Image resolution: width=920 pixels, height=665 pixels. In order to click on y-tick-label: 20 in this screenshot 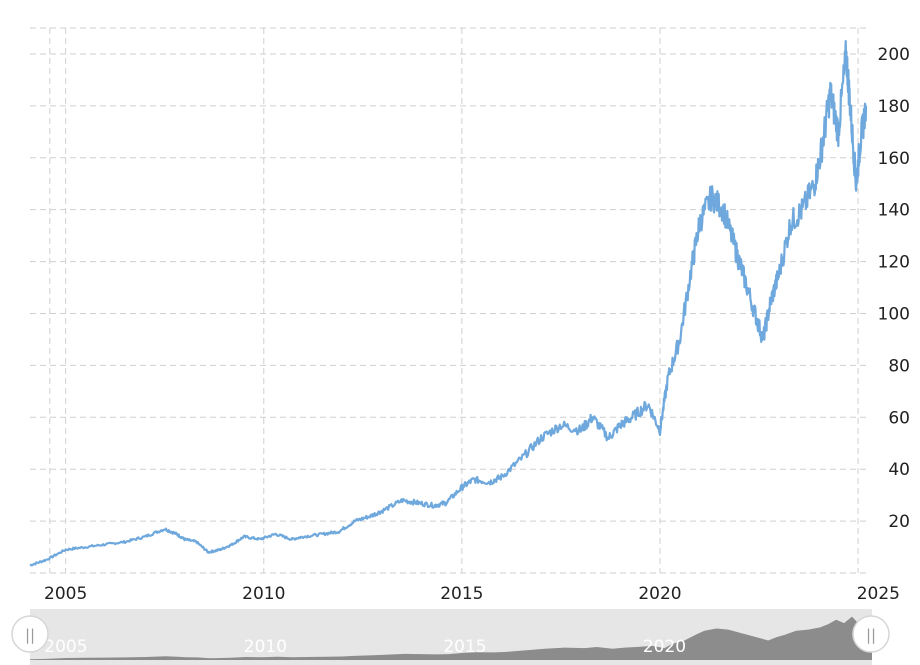, I will do `click(899, 522)`.